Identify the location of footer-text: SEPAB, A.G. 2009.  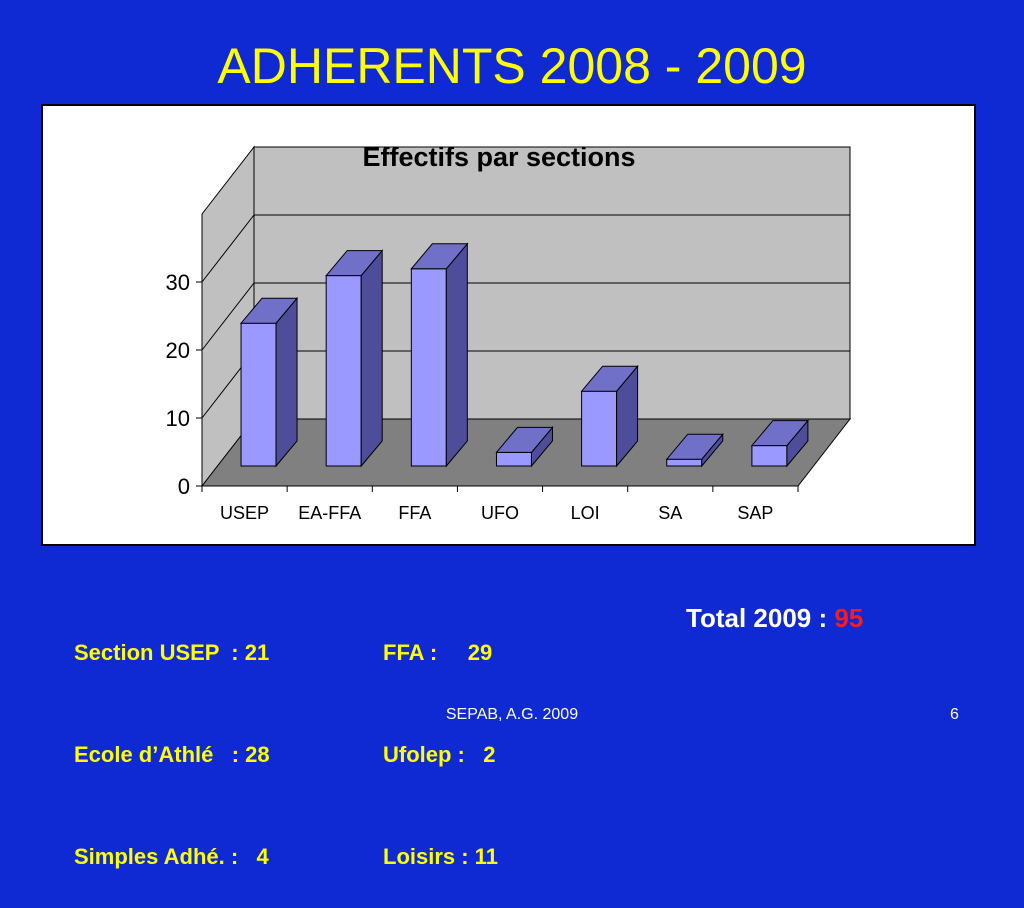
(512, 714).